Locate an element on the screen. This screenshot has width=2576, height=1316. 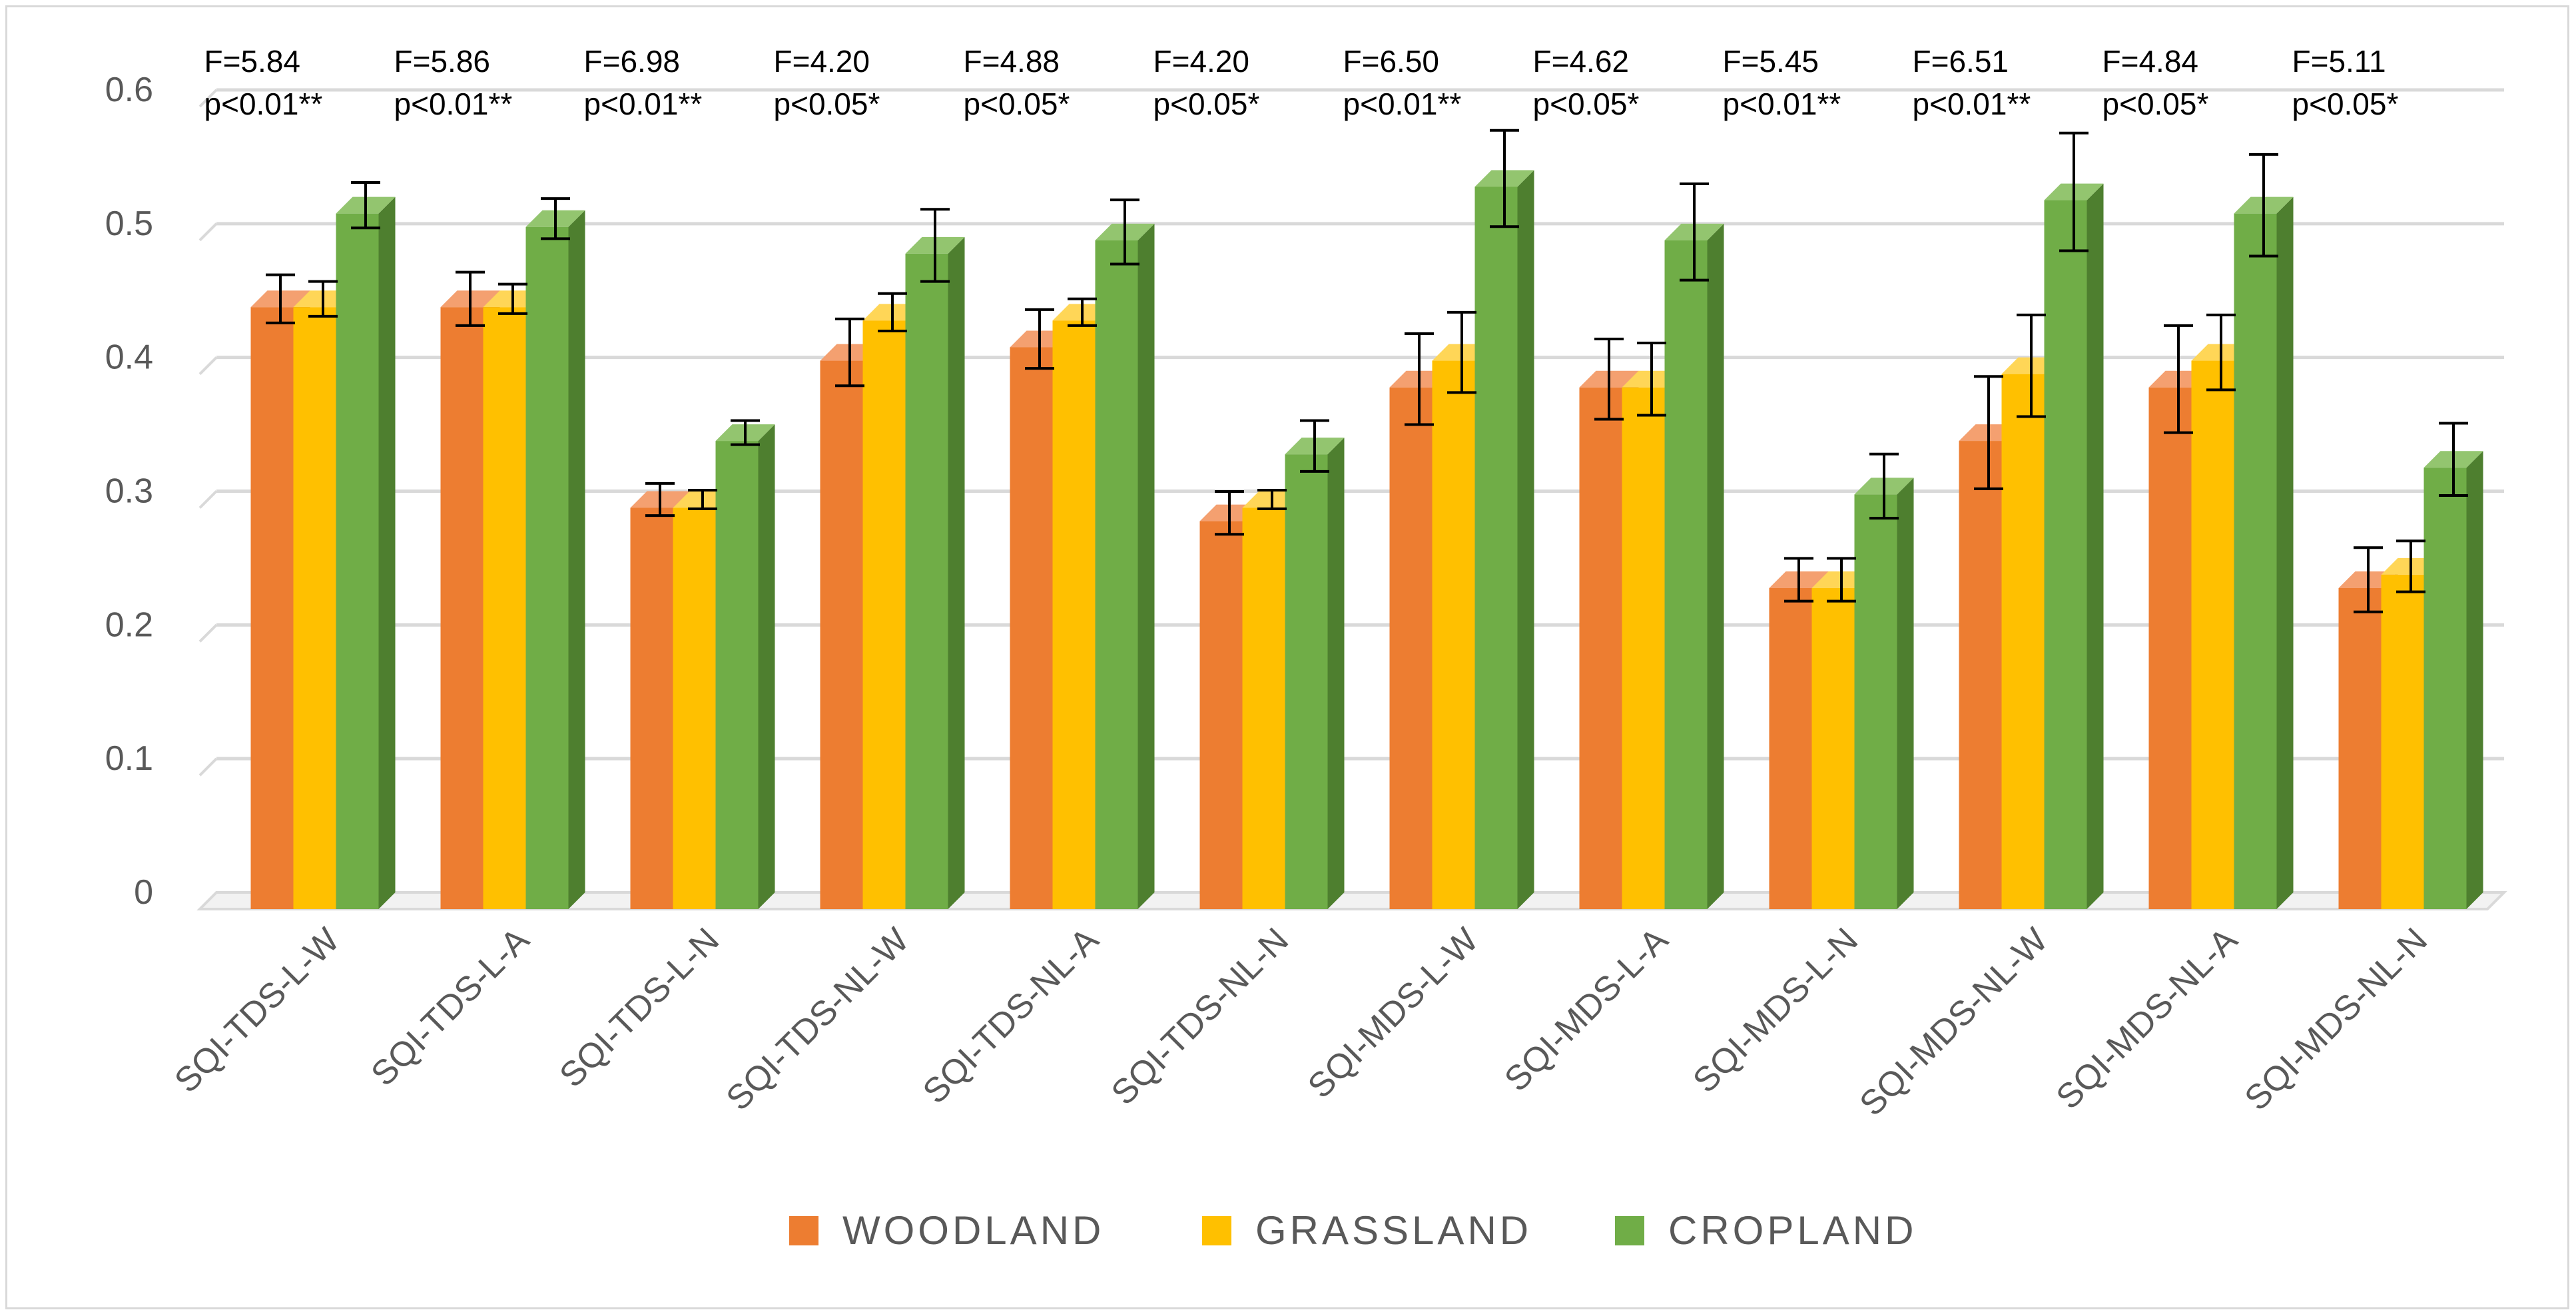
annotation-f-value: F=5.84 is located at coordinates (252, 61).